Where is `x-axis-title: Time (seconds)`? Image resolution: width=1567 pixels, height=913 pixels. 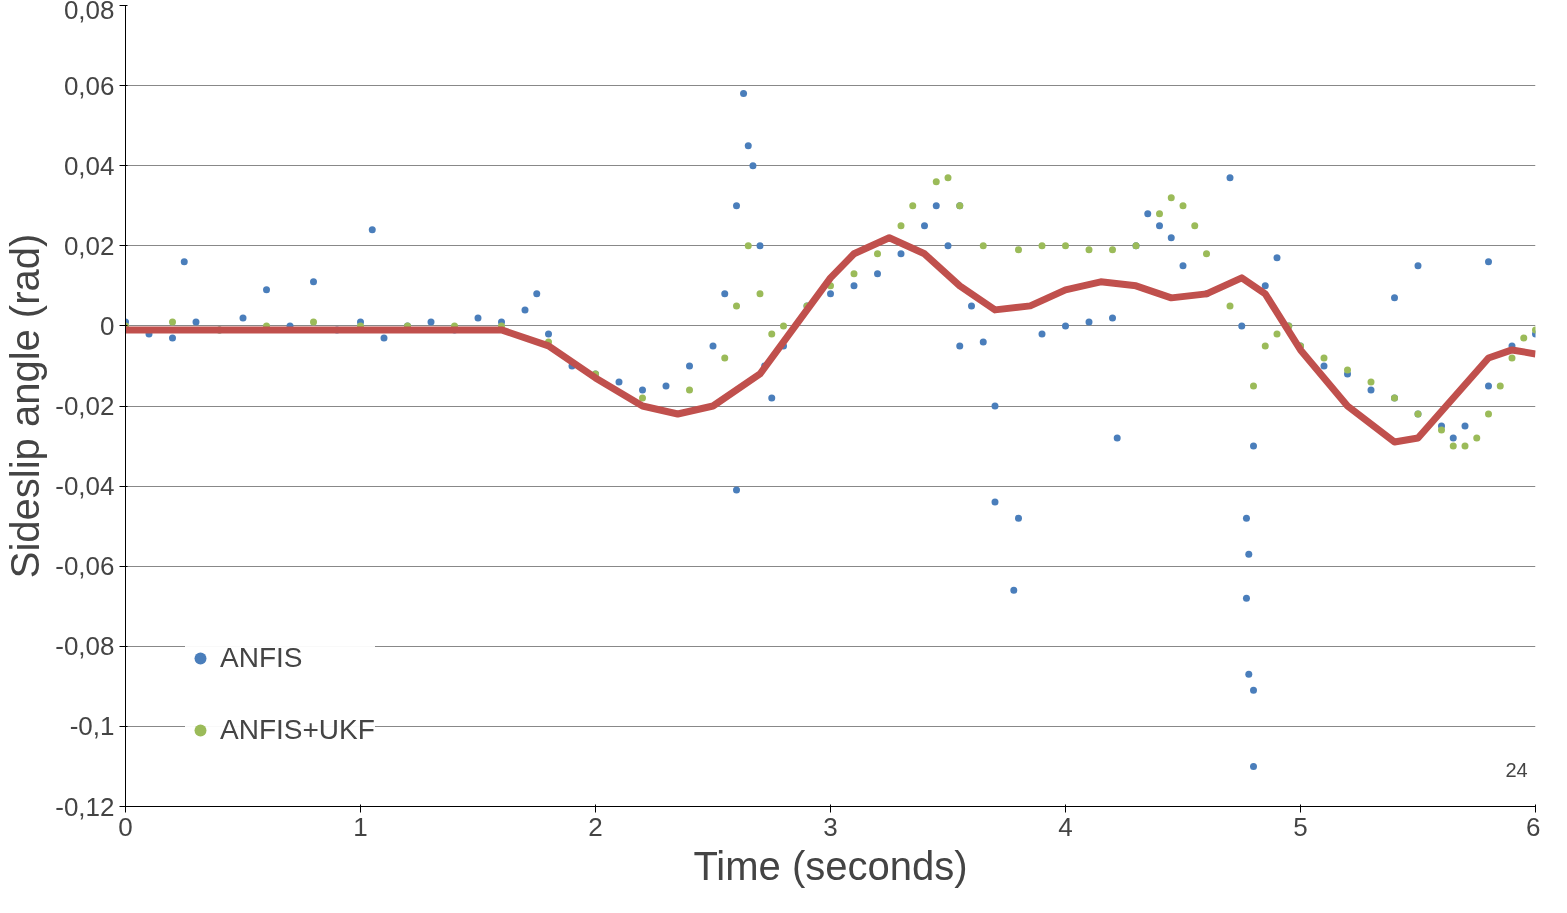
x-axis-title: Time (seconds) is located at coordinates (830, 865).